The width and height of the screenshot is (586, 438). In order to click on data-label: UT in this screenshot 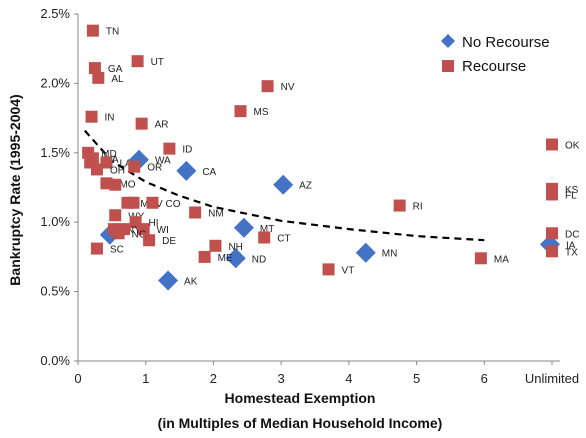, I will do `click(157, 62)`.